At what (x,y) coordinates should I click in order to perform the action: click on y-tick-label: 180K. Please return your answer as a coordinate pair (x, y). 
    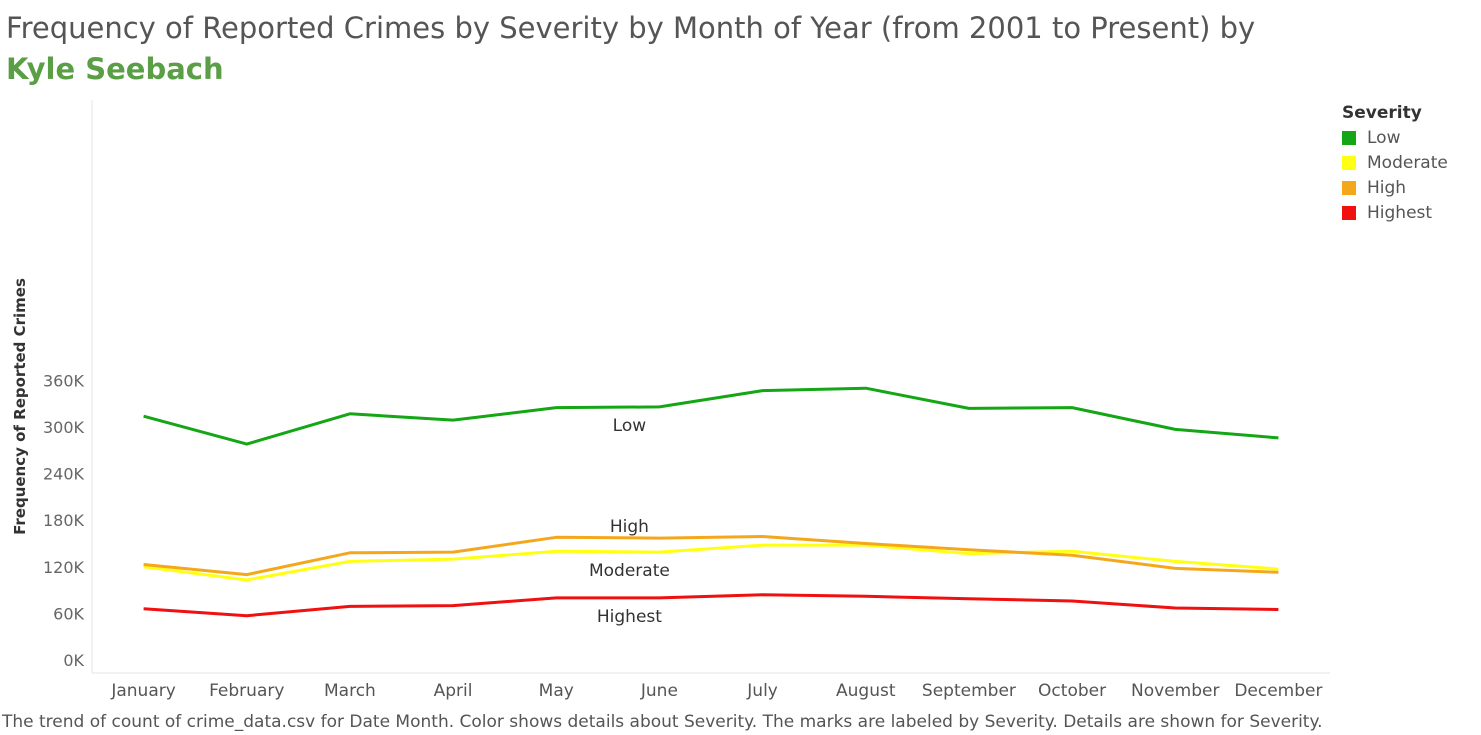
    Looking at the image, I should click on (64, 520).